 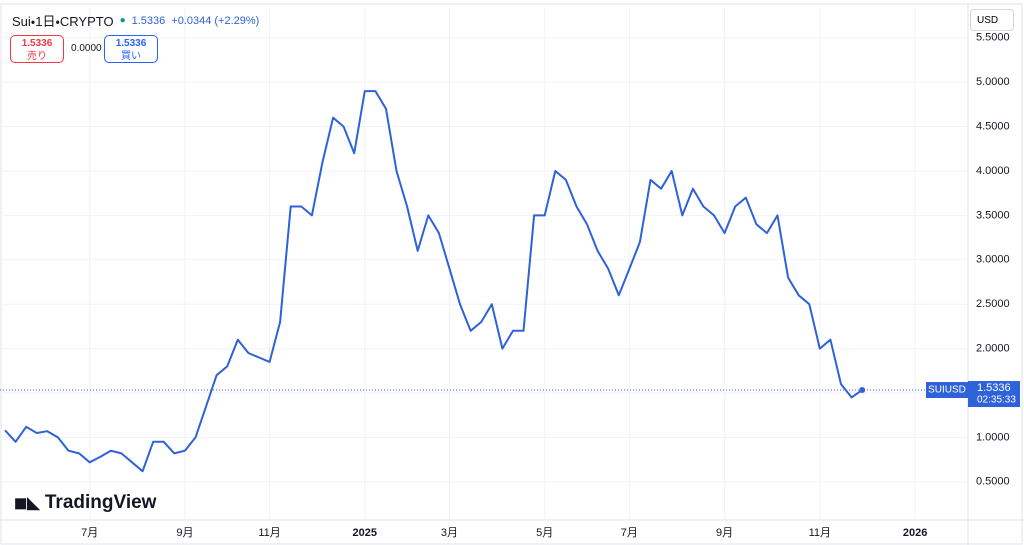 I want to click on spread: 0.0000, so click(x=86, y=48).